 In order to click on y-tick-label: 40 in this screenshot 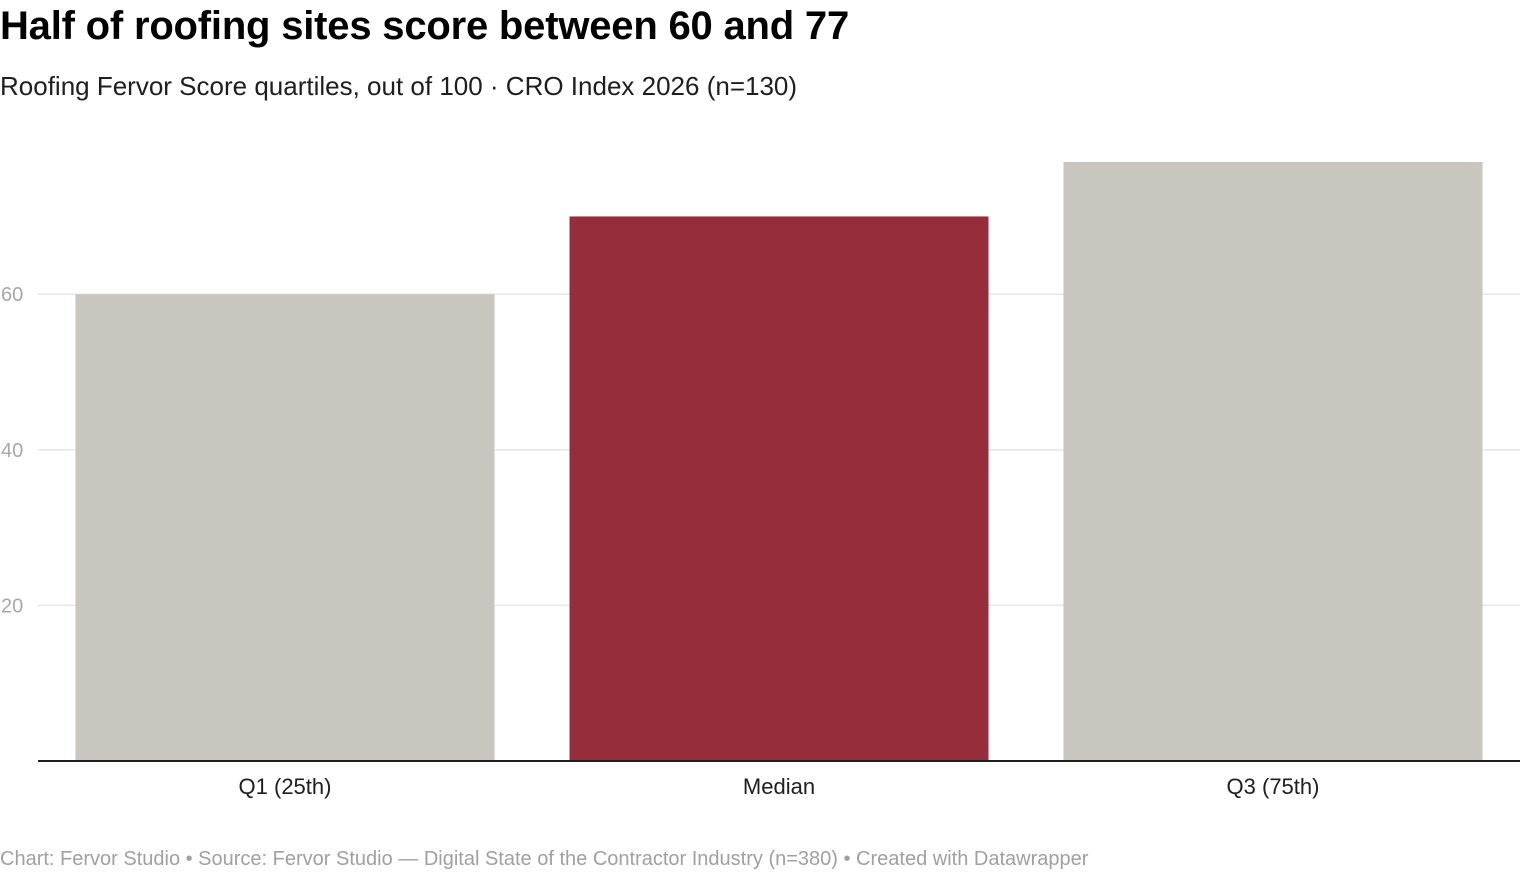, I will do `click(12, 451)`.